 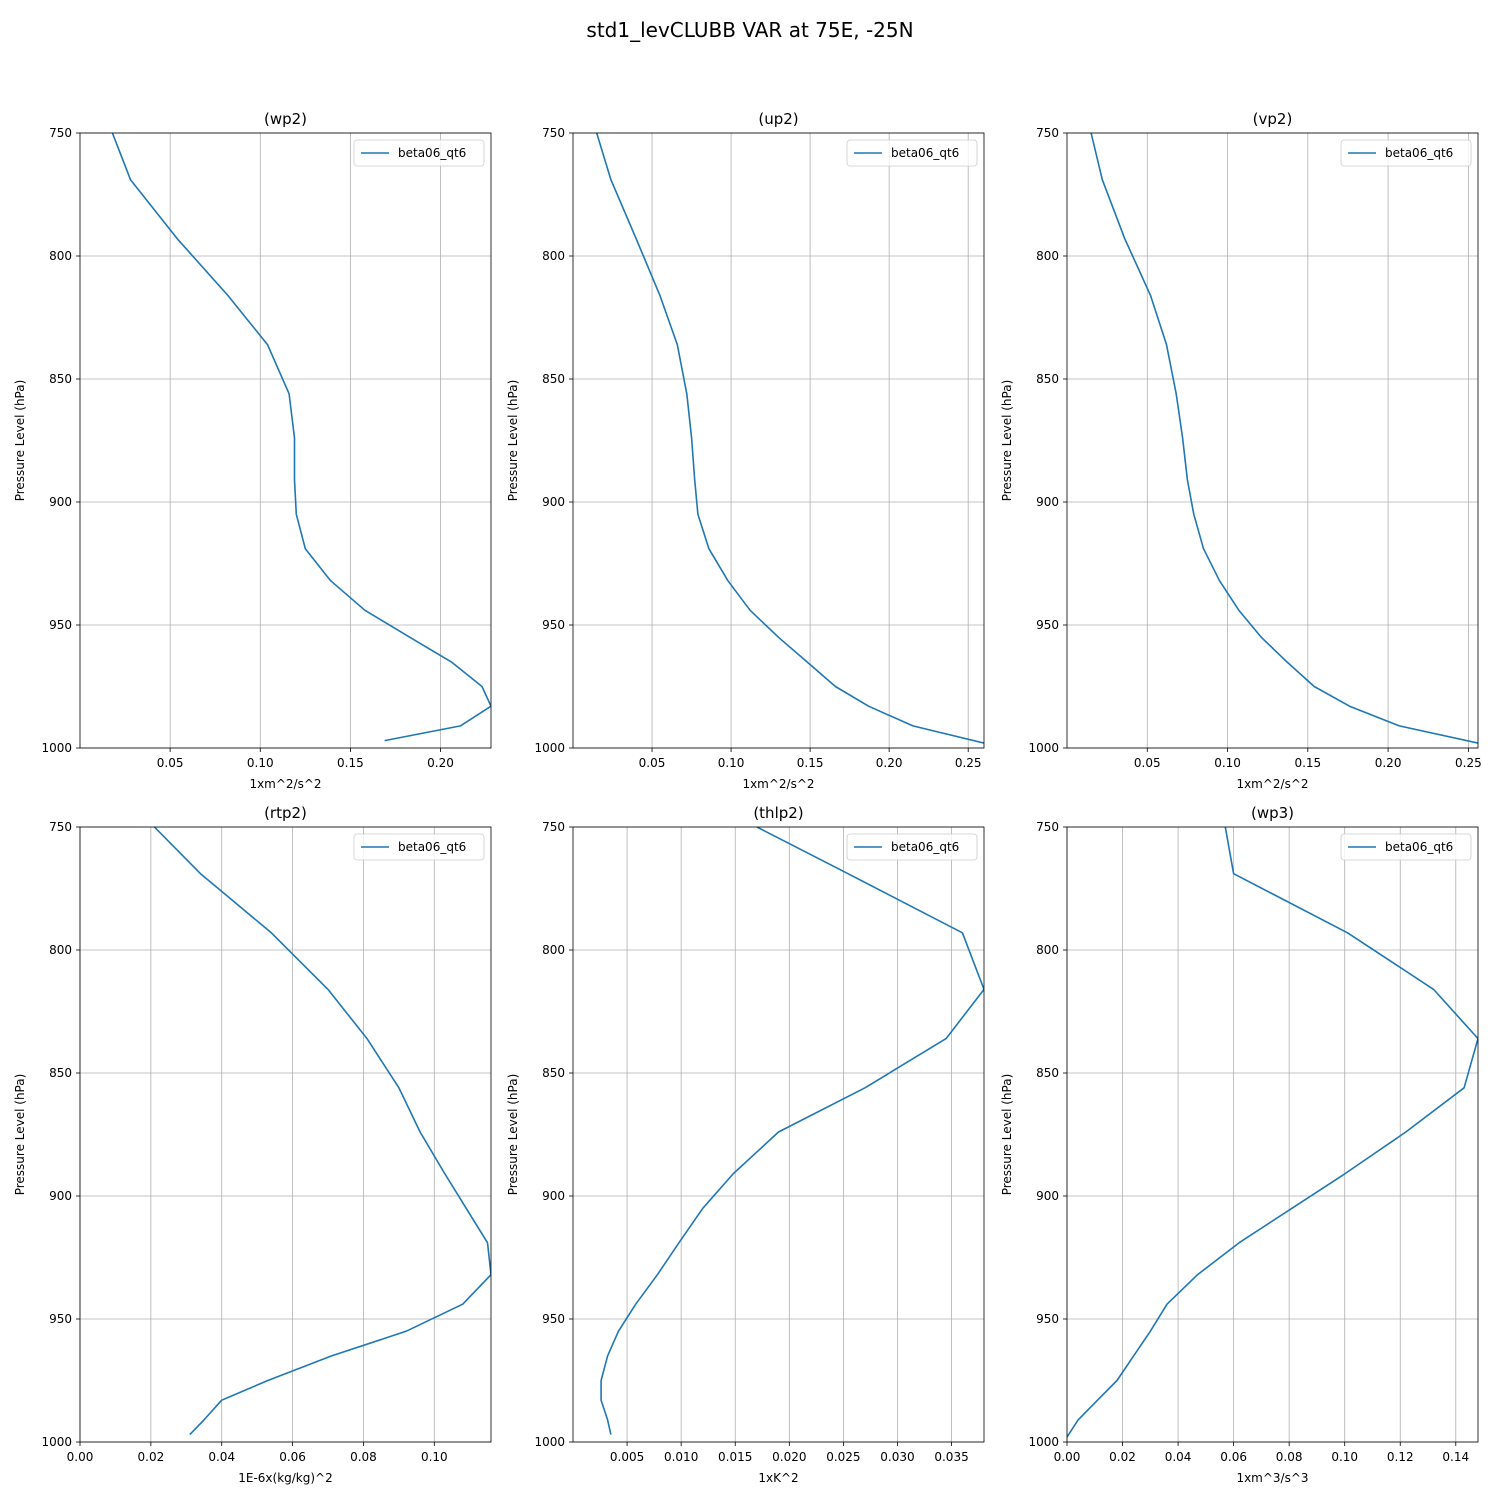 What do you see at coordinates (1455, 1457) in the screenshot?
I see `x-tick-label: 0.14` at bounding box center [1455, 1457].